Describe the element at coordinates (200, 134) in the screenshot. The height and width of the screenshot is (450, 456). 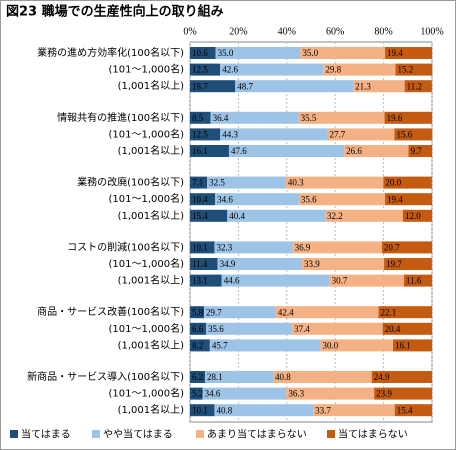
I see `value-label: 12.5` at that location.